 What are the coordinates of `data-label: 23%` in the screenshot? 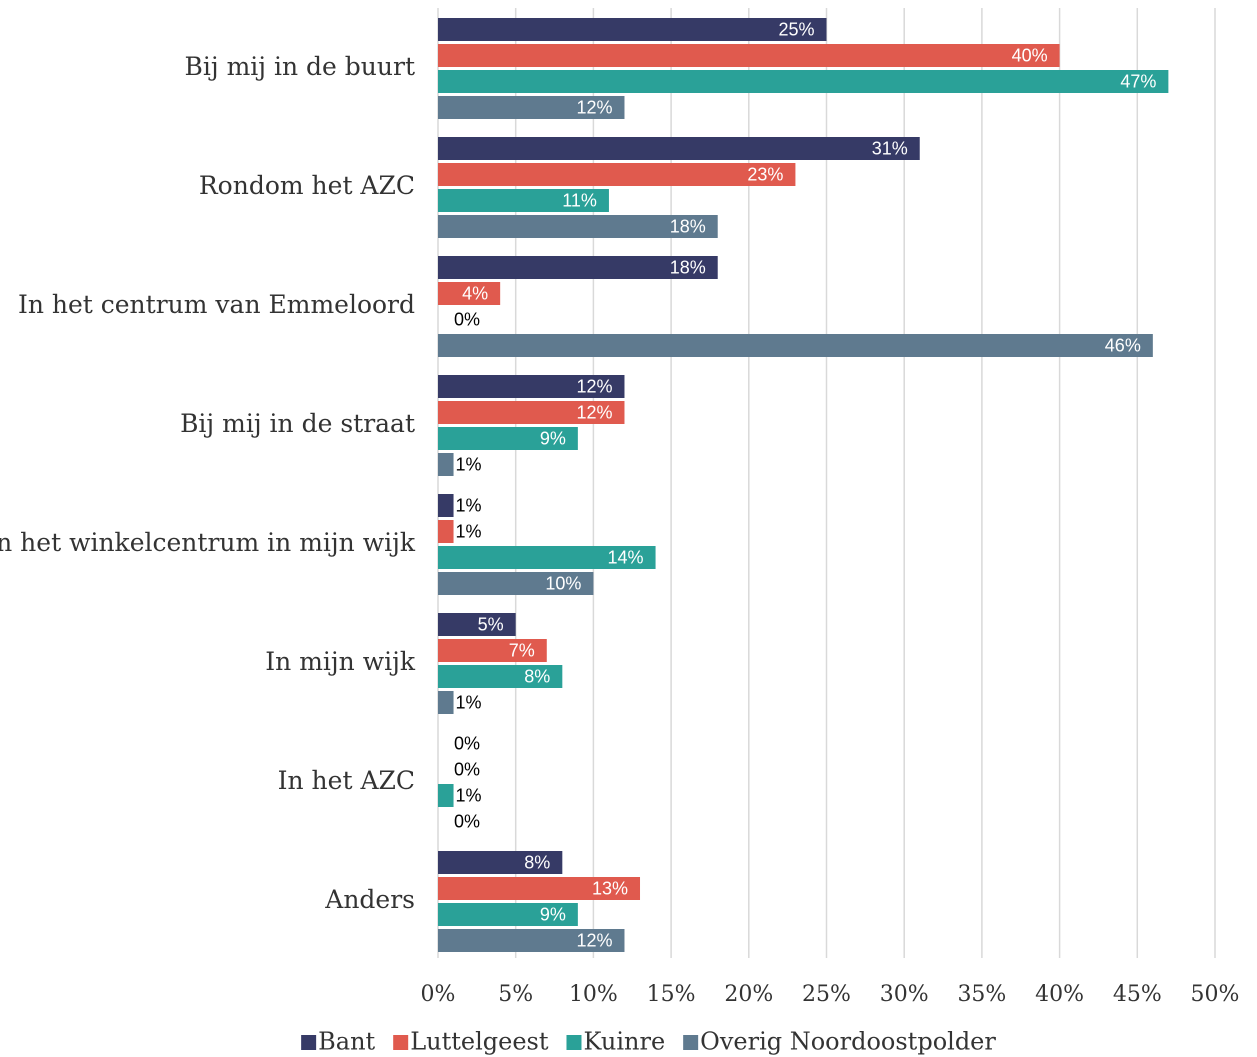 It's located at (765, 174).